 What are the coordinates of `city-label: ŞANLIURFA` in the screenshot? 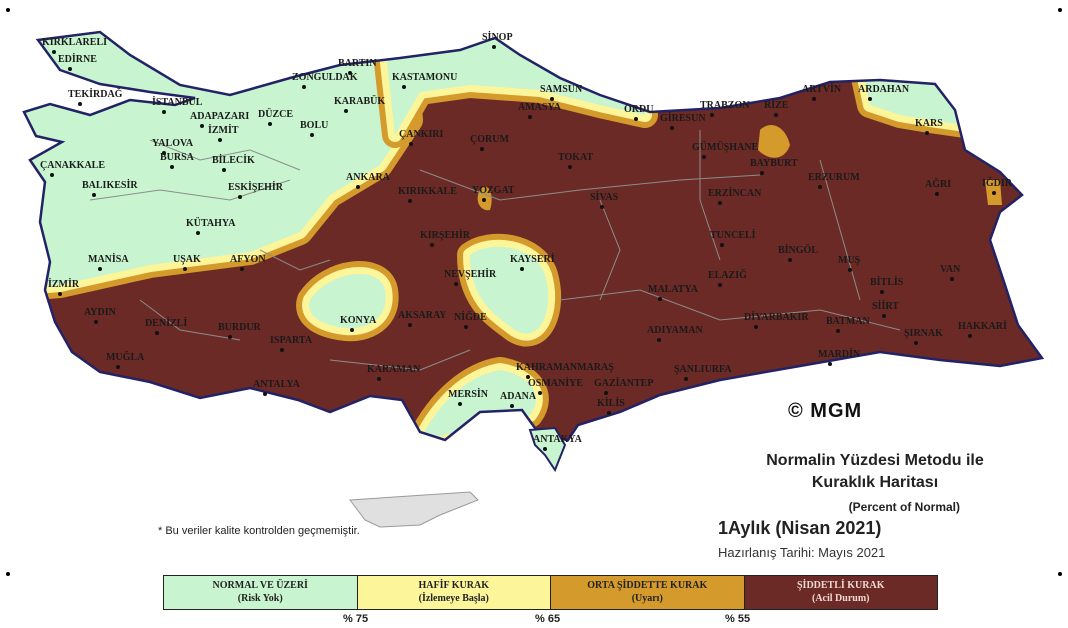 It's located at (703, 369).